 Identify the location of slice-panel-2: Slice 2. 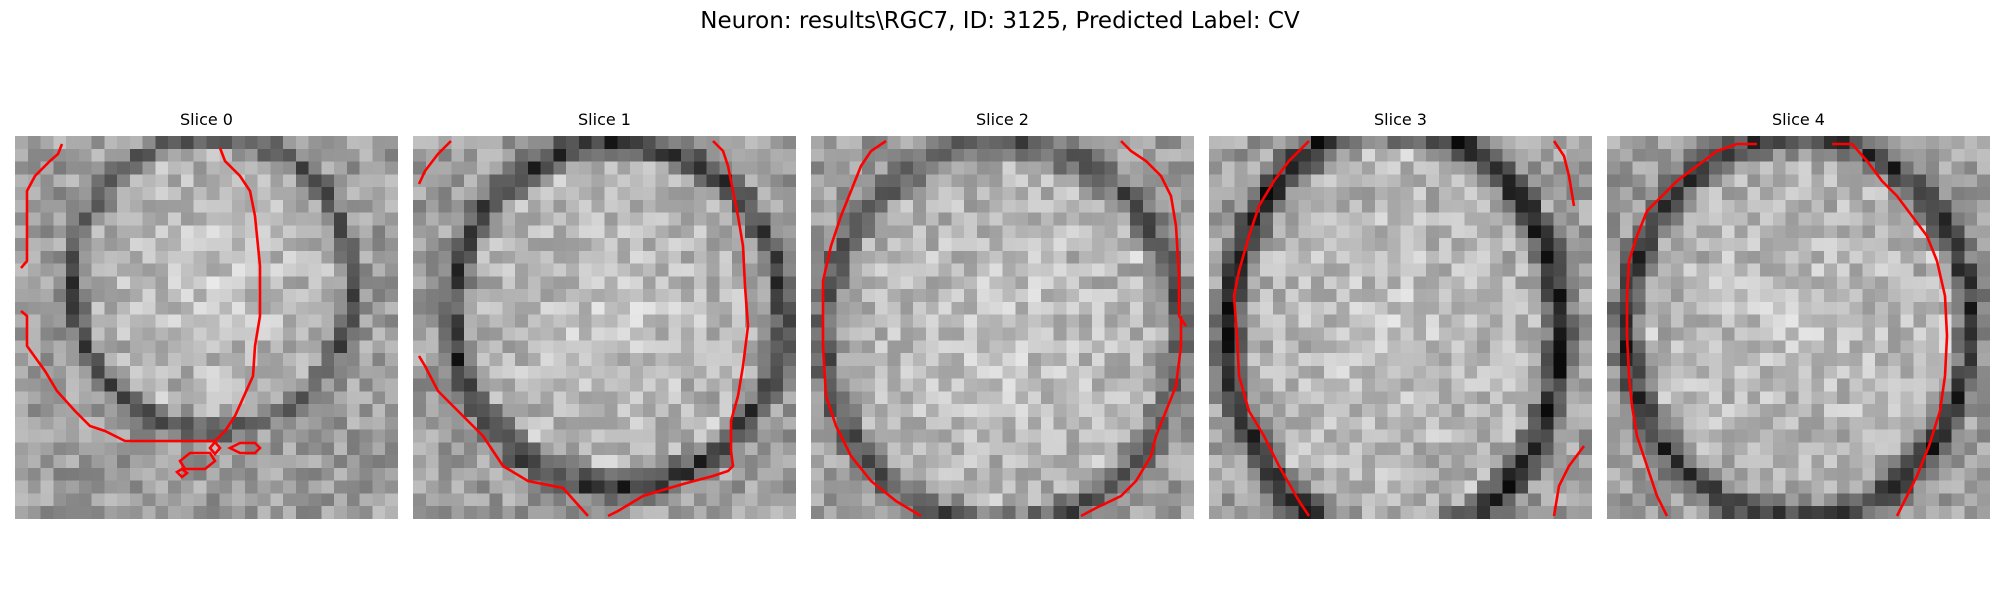
(1002, 314).